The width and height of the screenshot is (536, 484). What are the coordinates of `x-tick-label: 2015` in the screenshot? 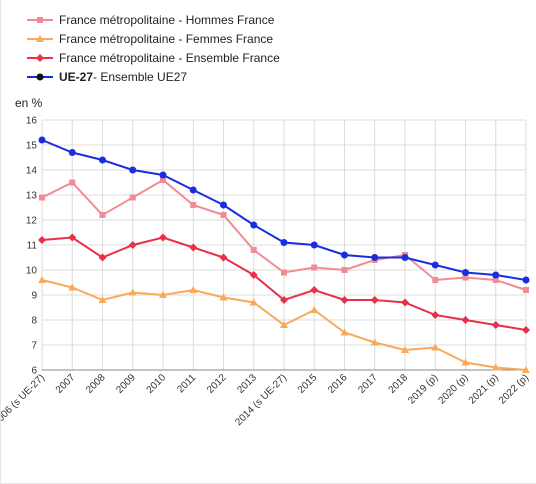 It's located at (308, 384).